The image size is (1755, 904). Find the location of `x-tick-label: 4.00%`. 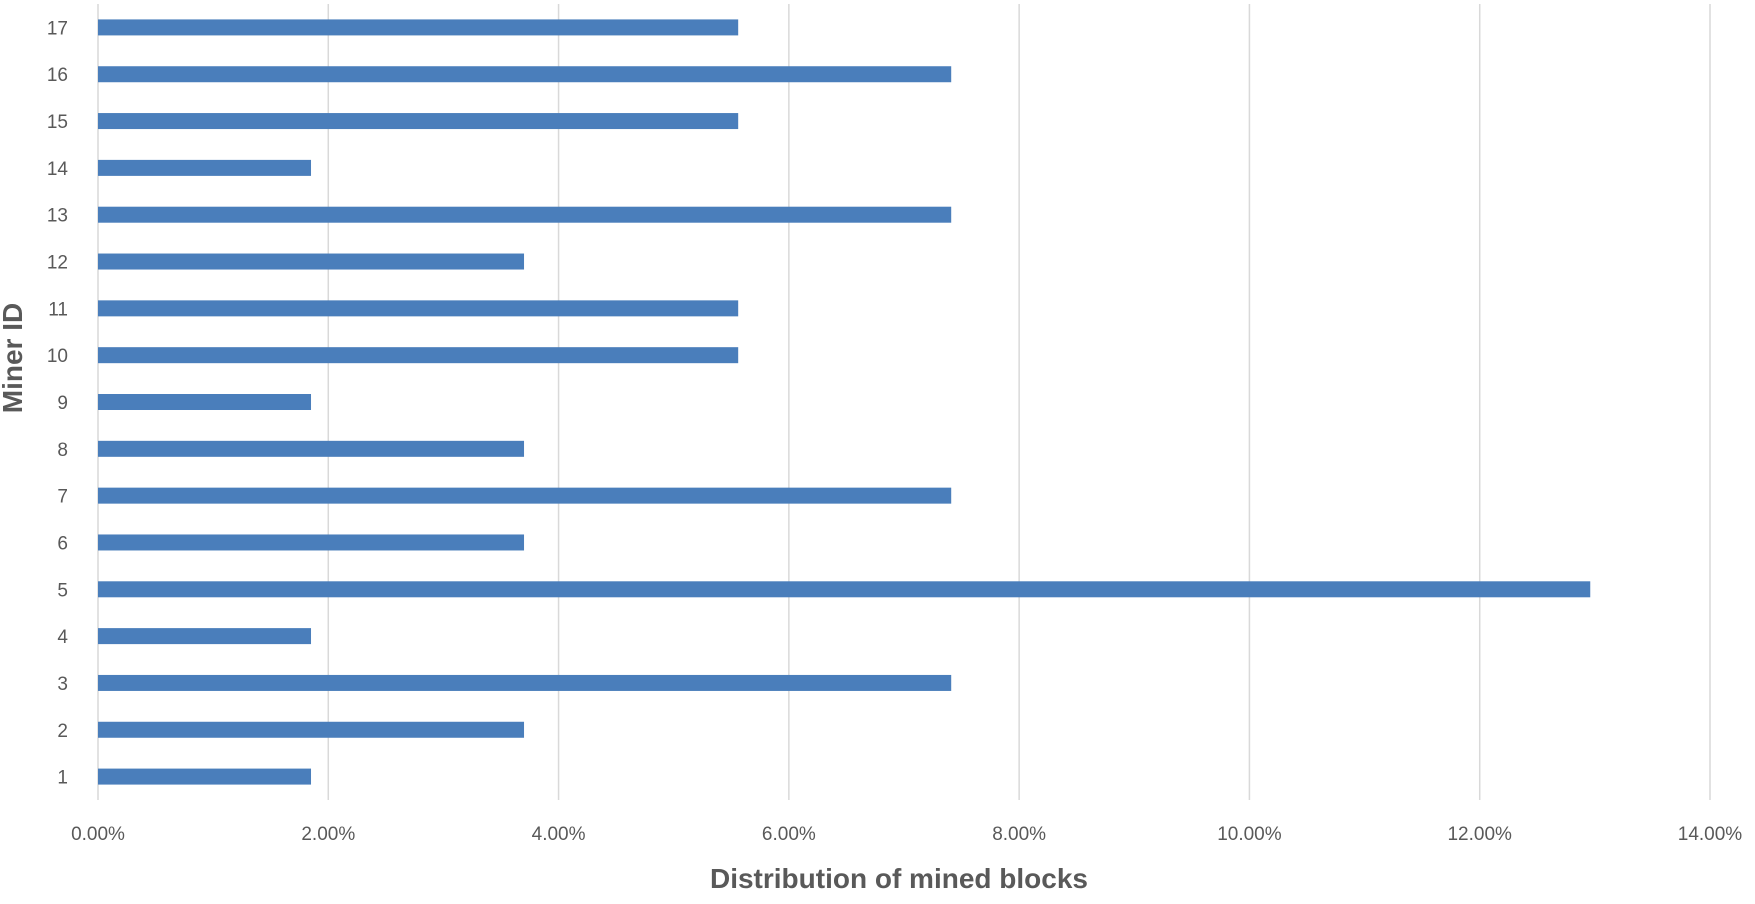

x-tick-label: 4.00% is located at coordinates (559, 834).